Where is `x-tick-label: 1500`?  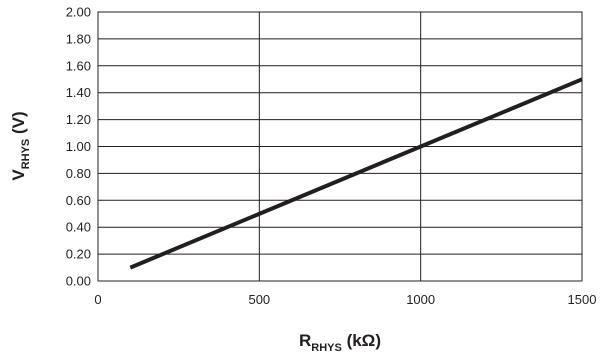 x-tick-label: 1500 is located at coordinates (582, 299).